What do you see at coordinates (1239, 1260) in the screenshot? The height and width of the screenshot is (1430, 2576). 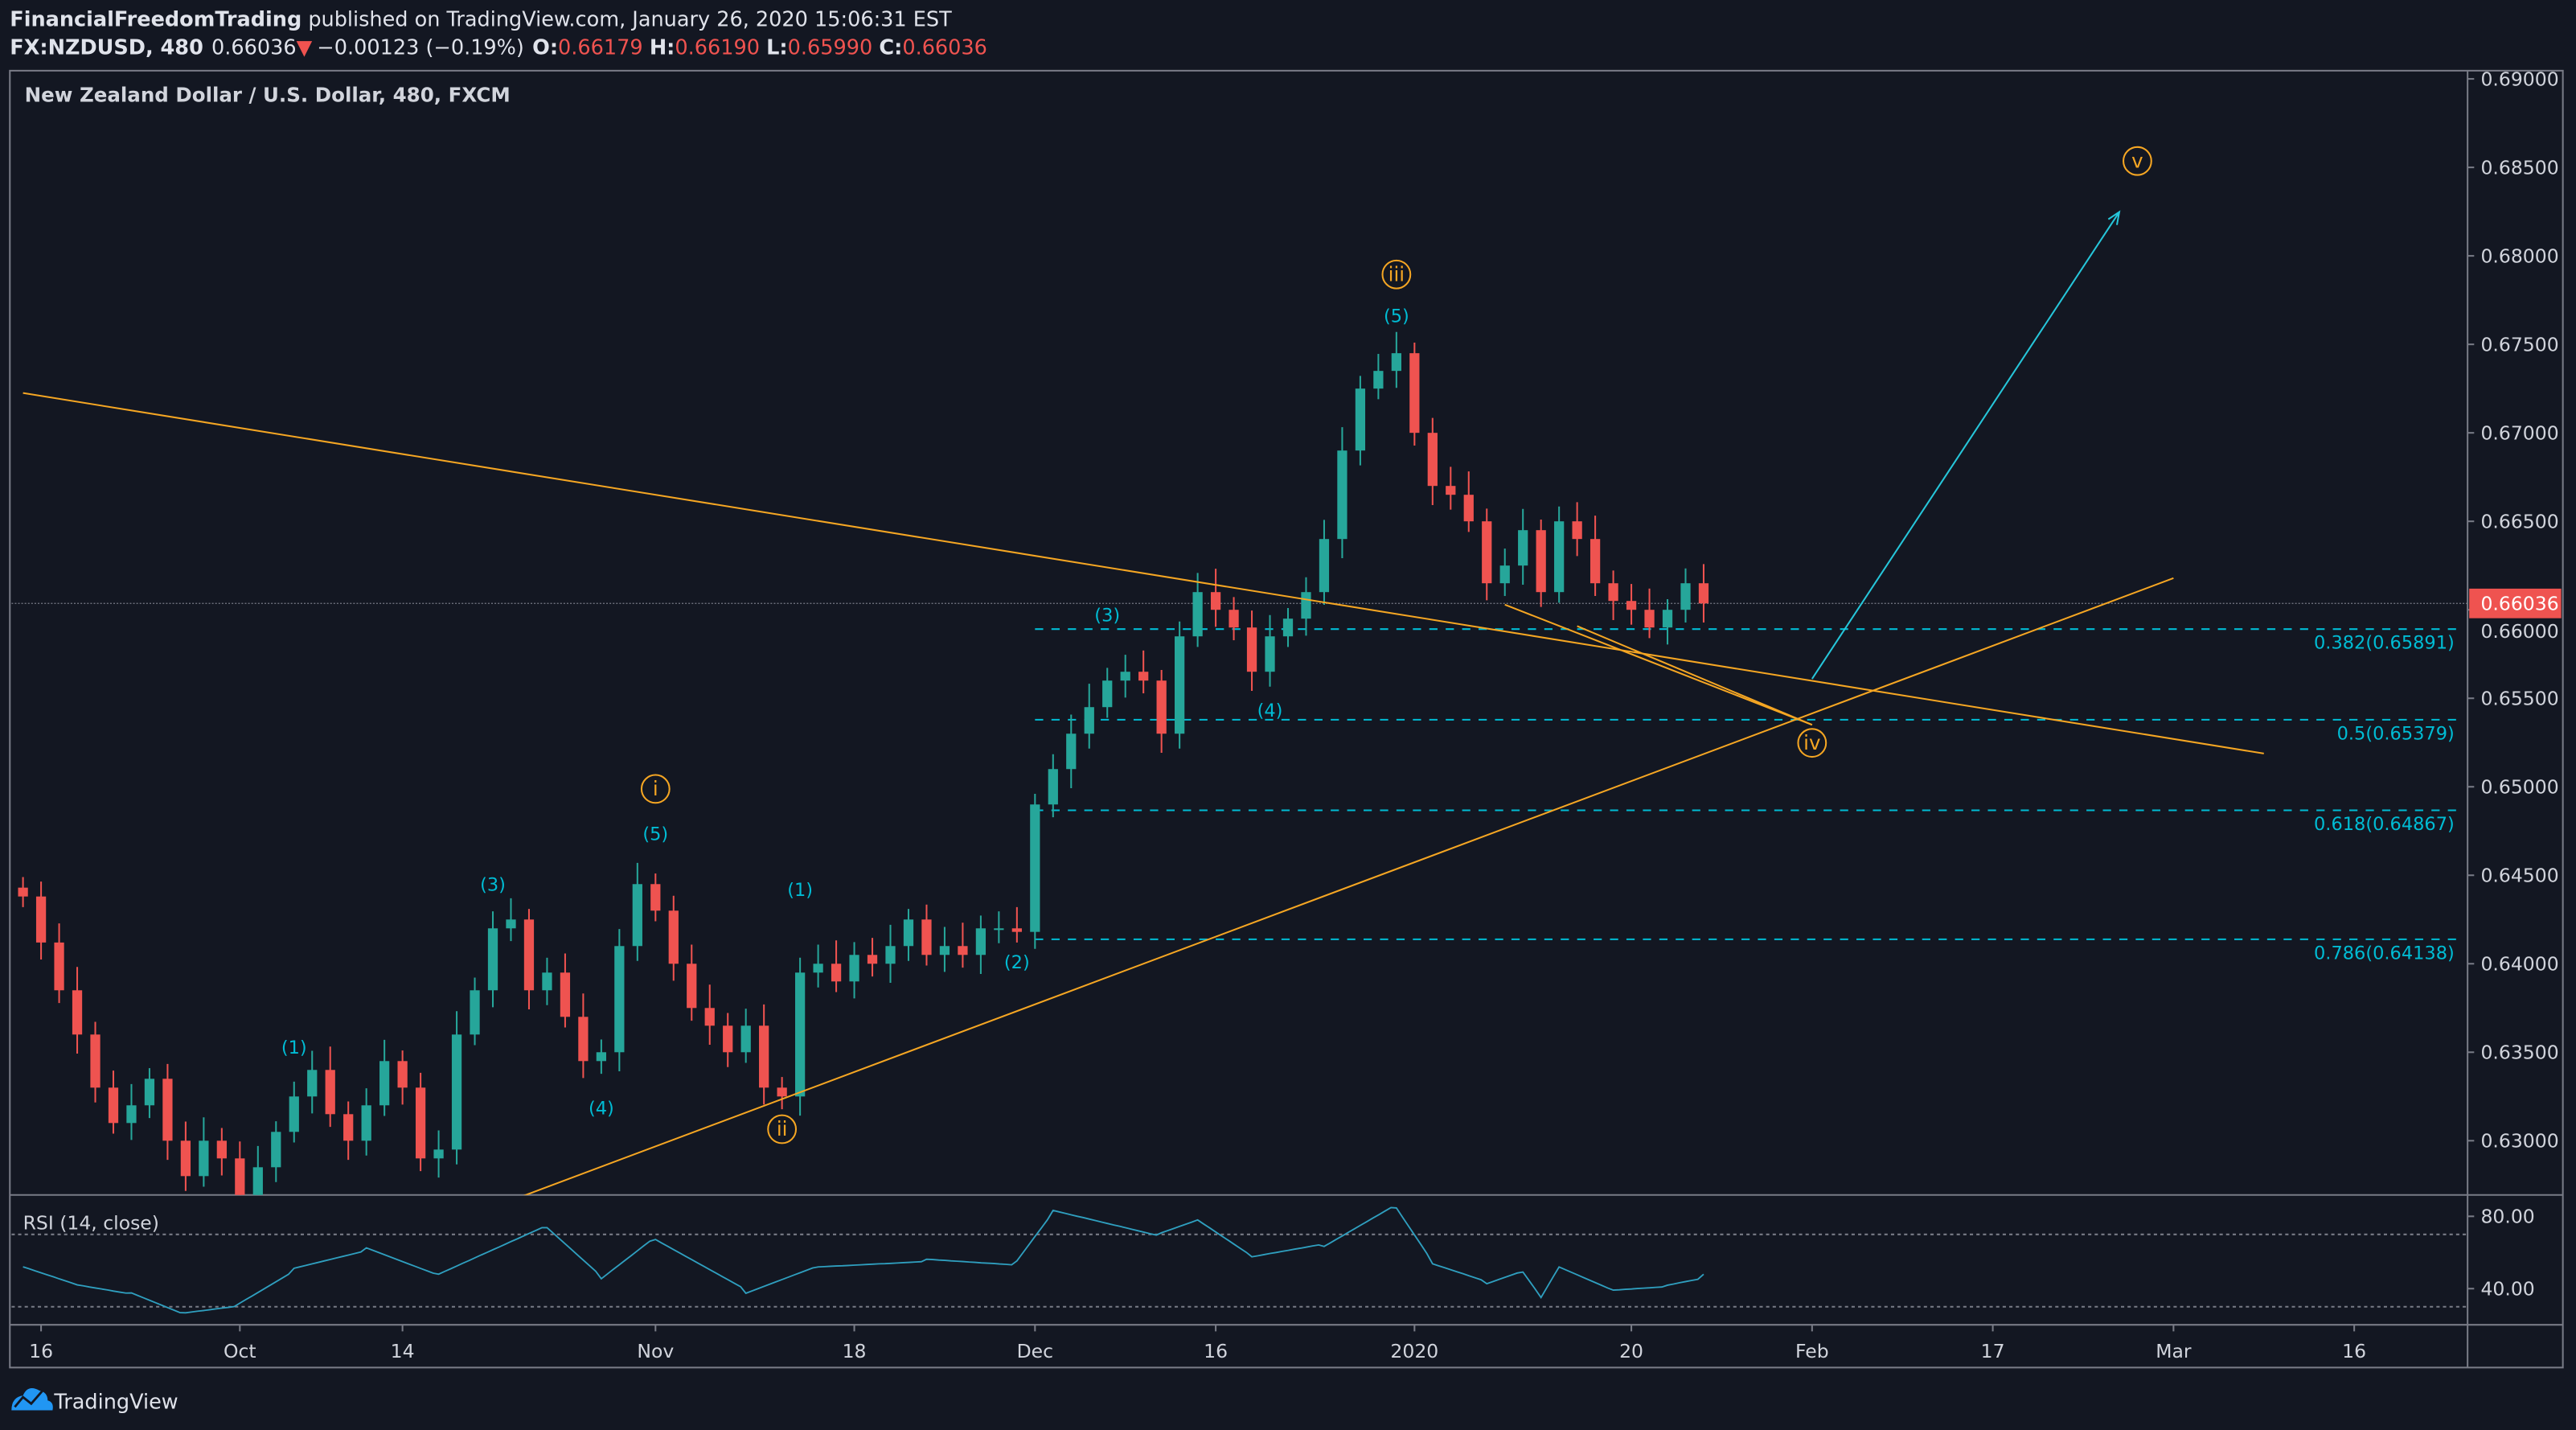 I see `rsi-pane` at bounding box center [1239, 1260].